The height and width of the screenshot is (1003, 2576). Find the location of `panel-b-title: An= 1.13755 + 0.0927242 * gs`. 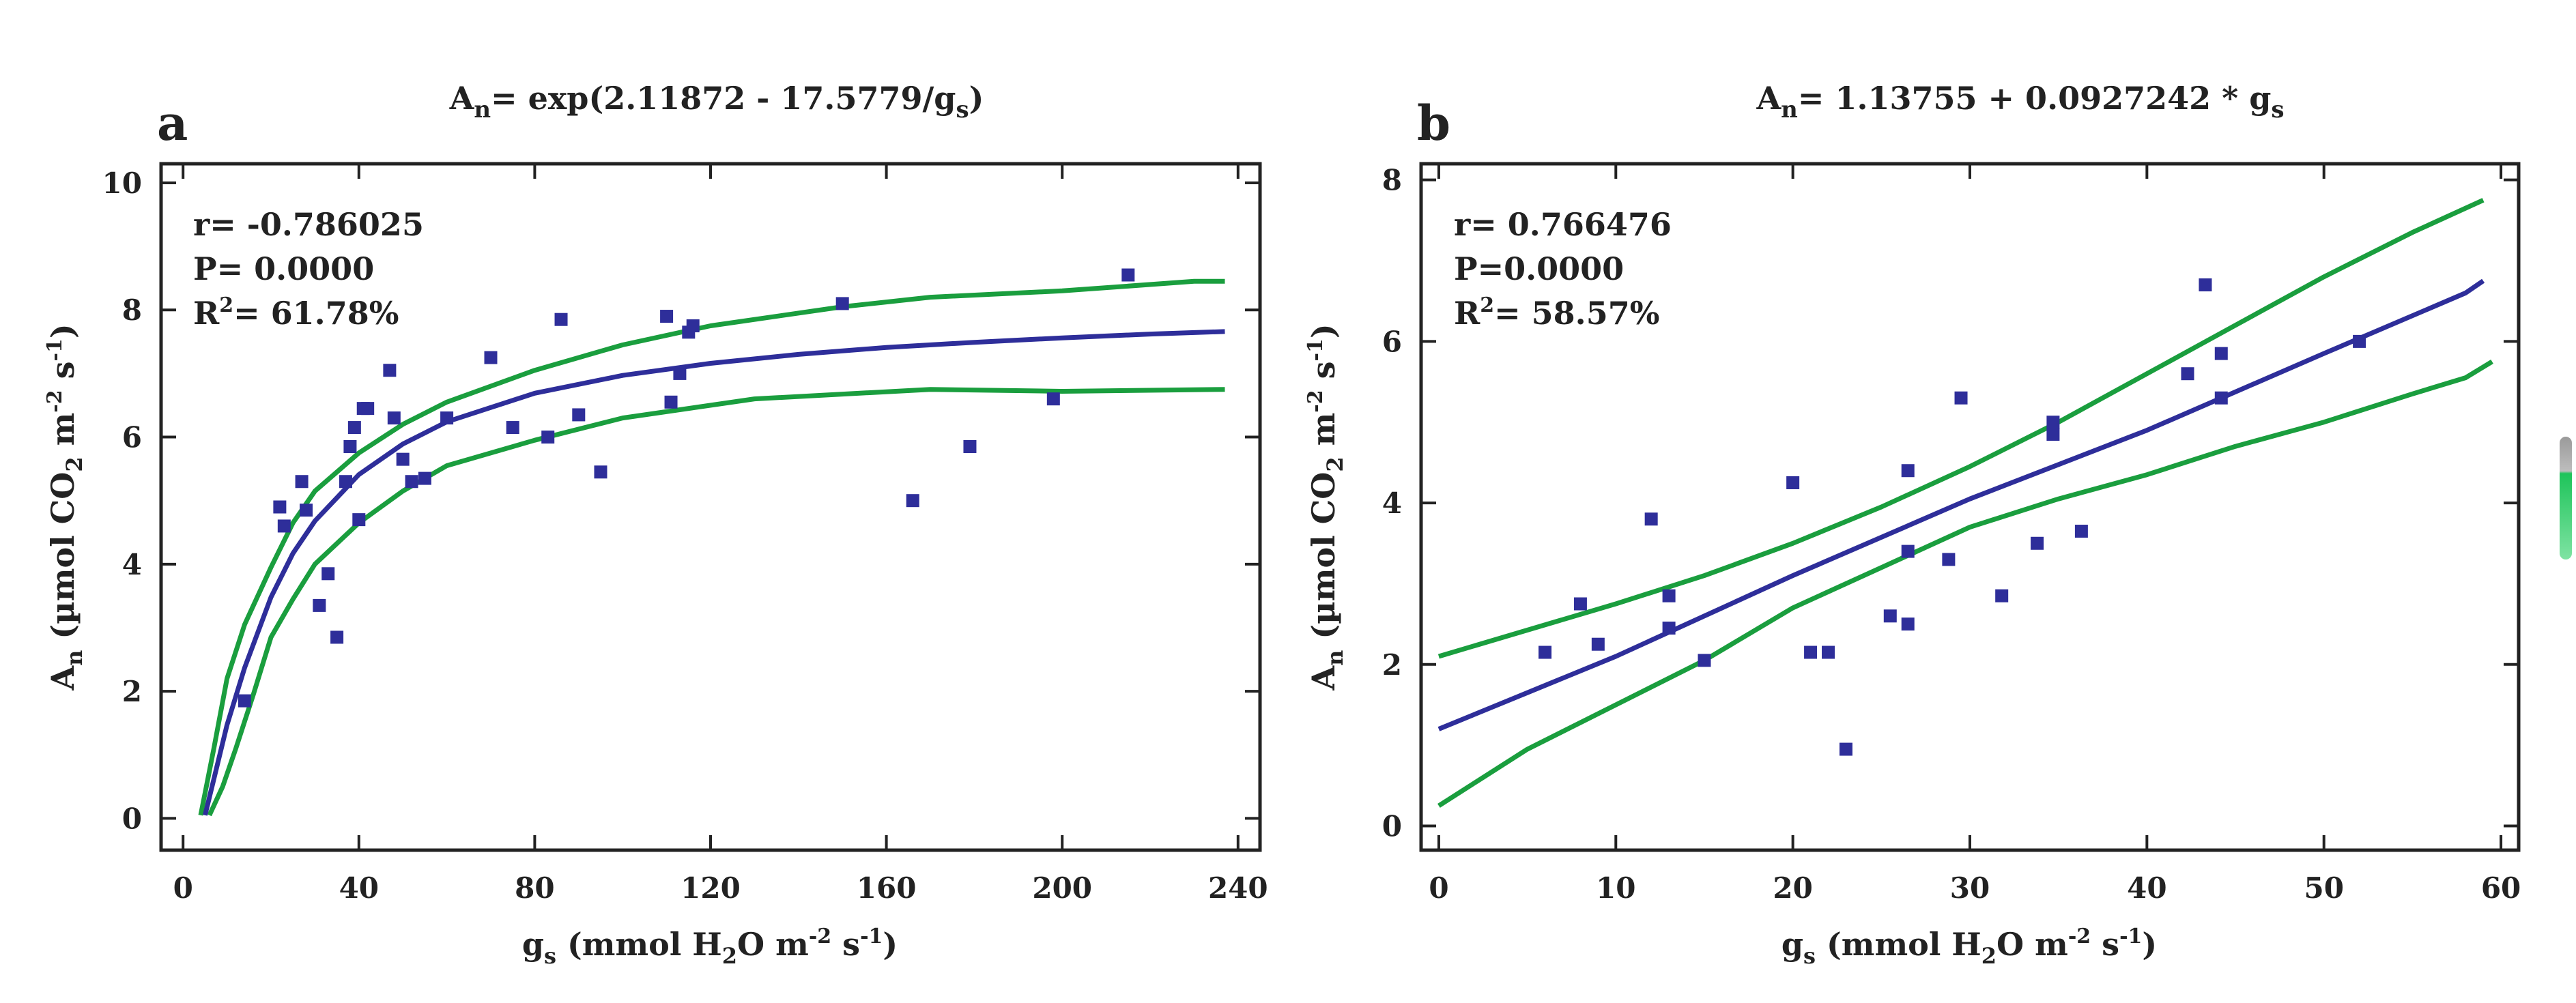

panel-b-title: An= 1.13755 + 0.0927242 * gs is located at coordinates (2020, 101).